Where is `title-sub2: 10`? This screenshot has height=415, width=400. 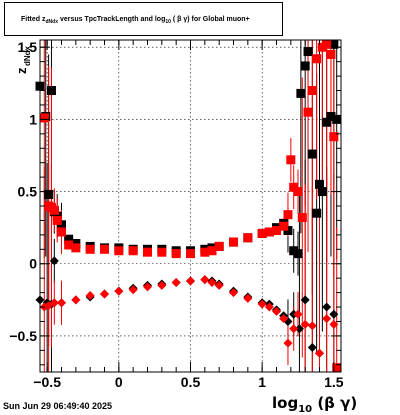 title-sub2: 10 is located at coordinates (168, 22).